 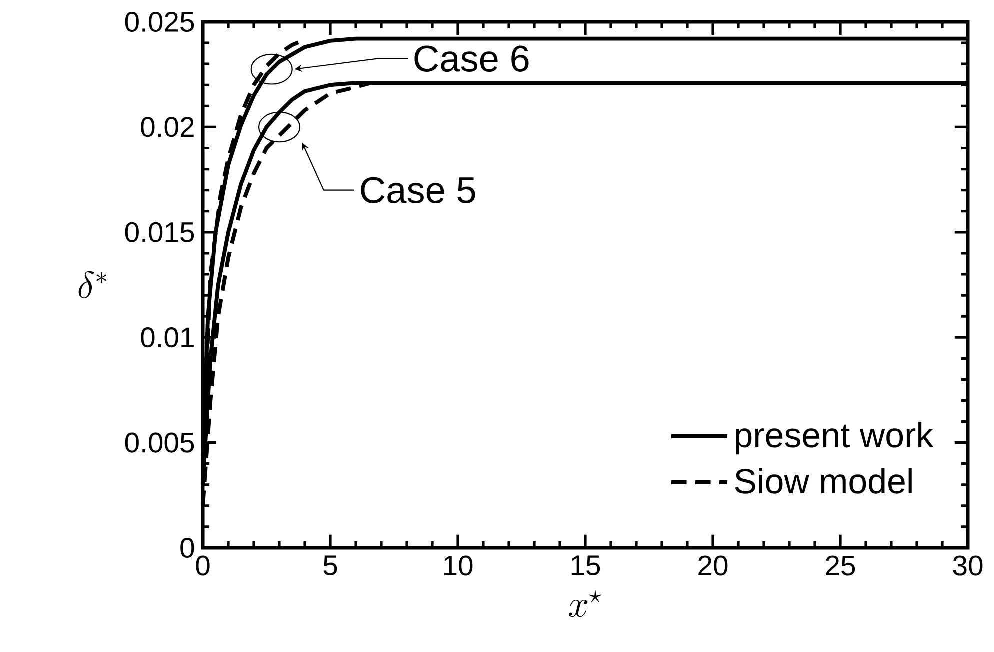 I want to click on annotation: Case 6, so click(x=471, y=59).